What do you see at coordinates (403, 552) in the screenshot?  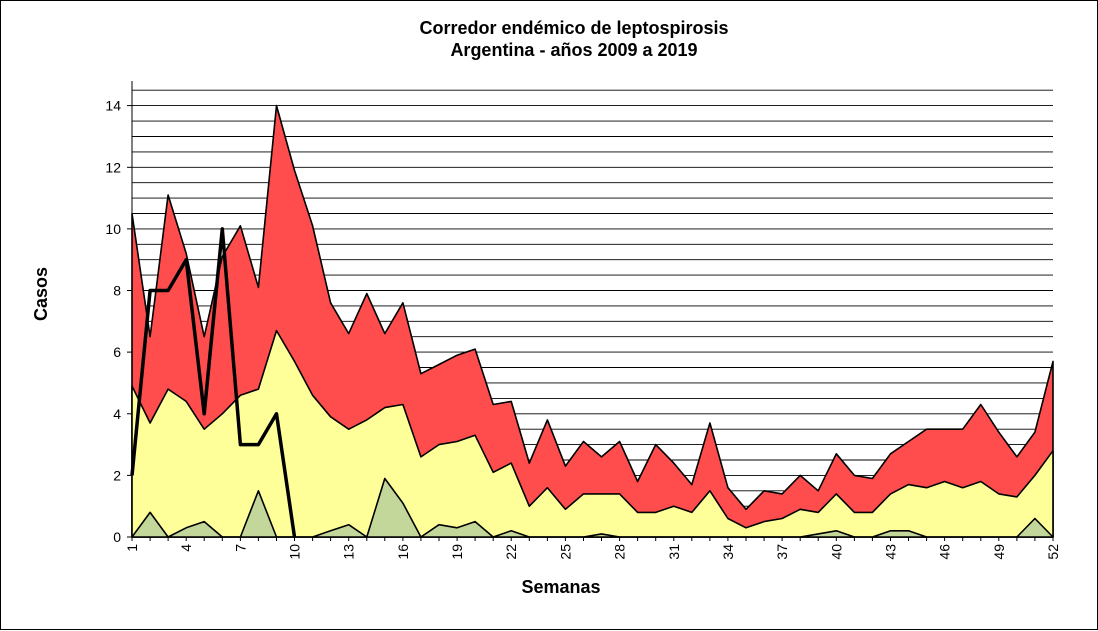 I see `x-tick-label: 16` at bounding box center [403, 552].